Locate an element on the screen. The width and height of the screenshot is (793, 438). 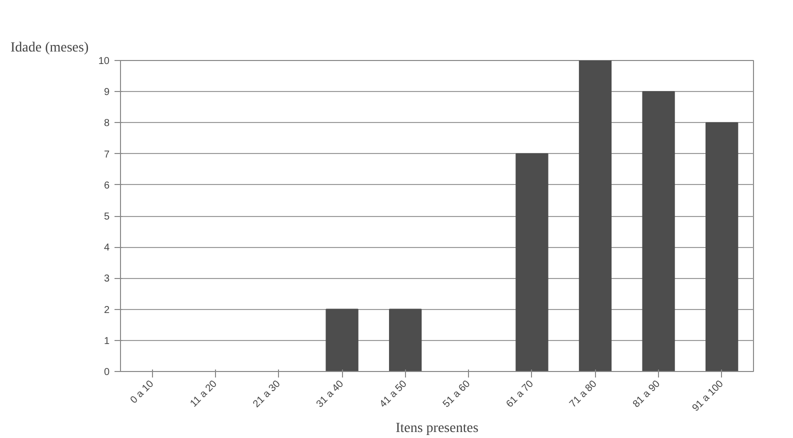
x-tick-label: 61 a 70 is located at coordinates (520, 394).